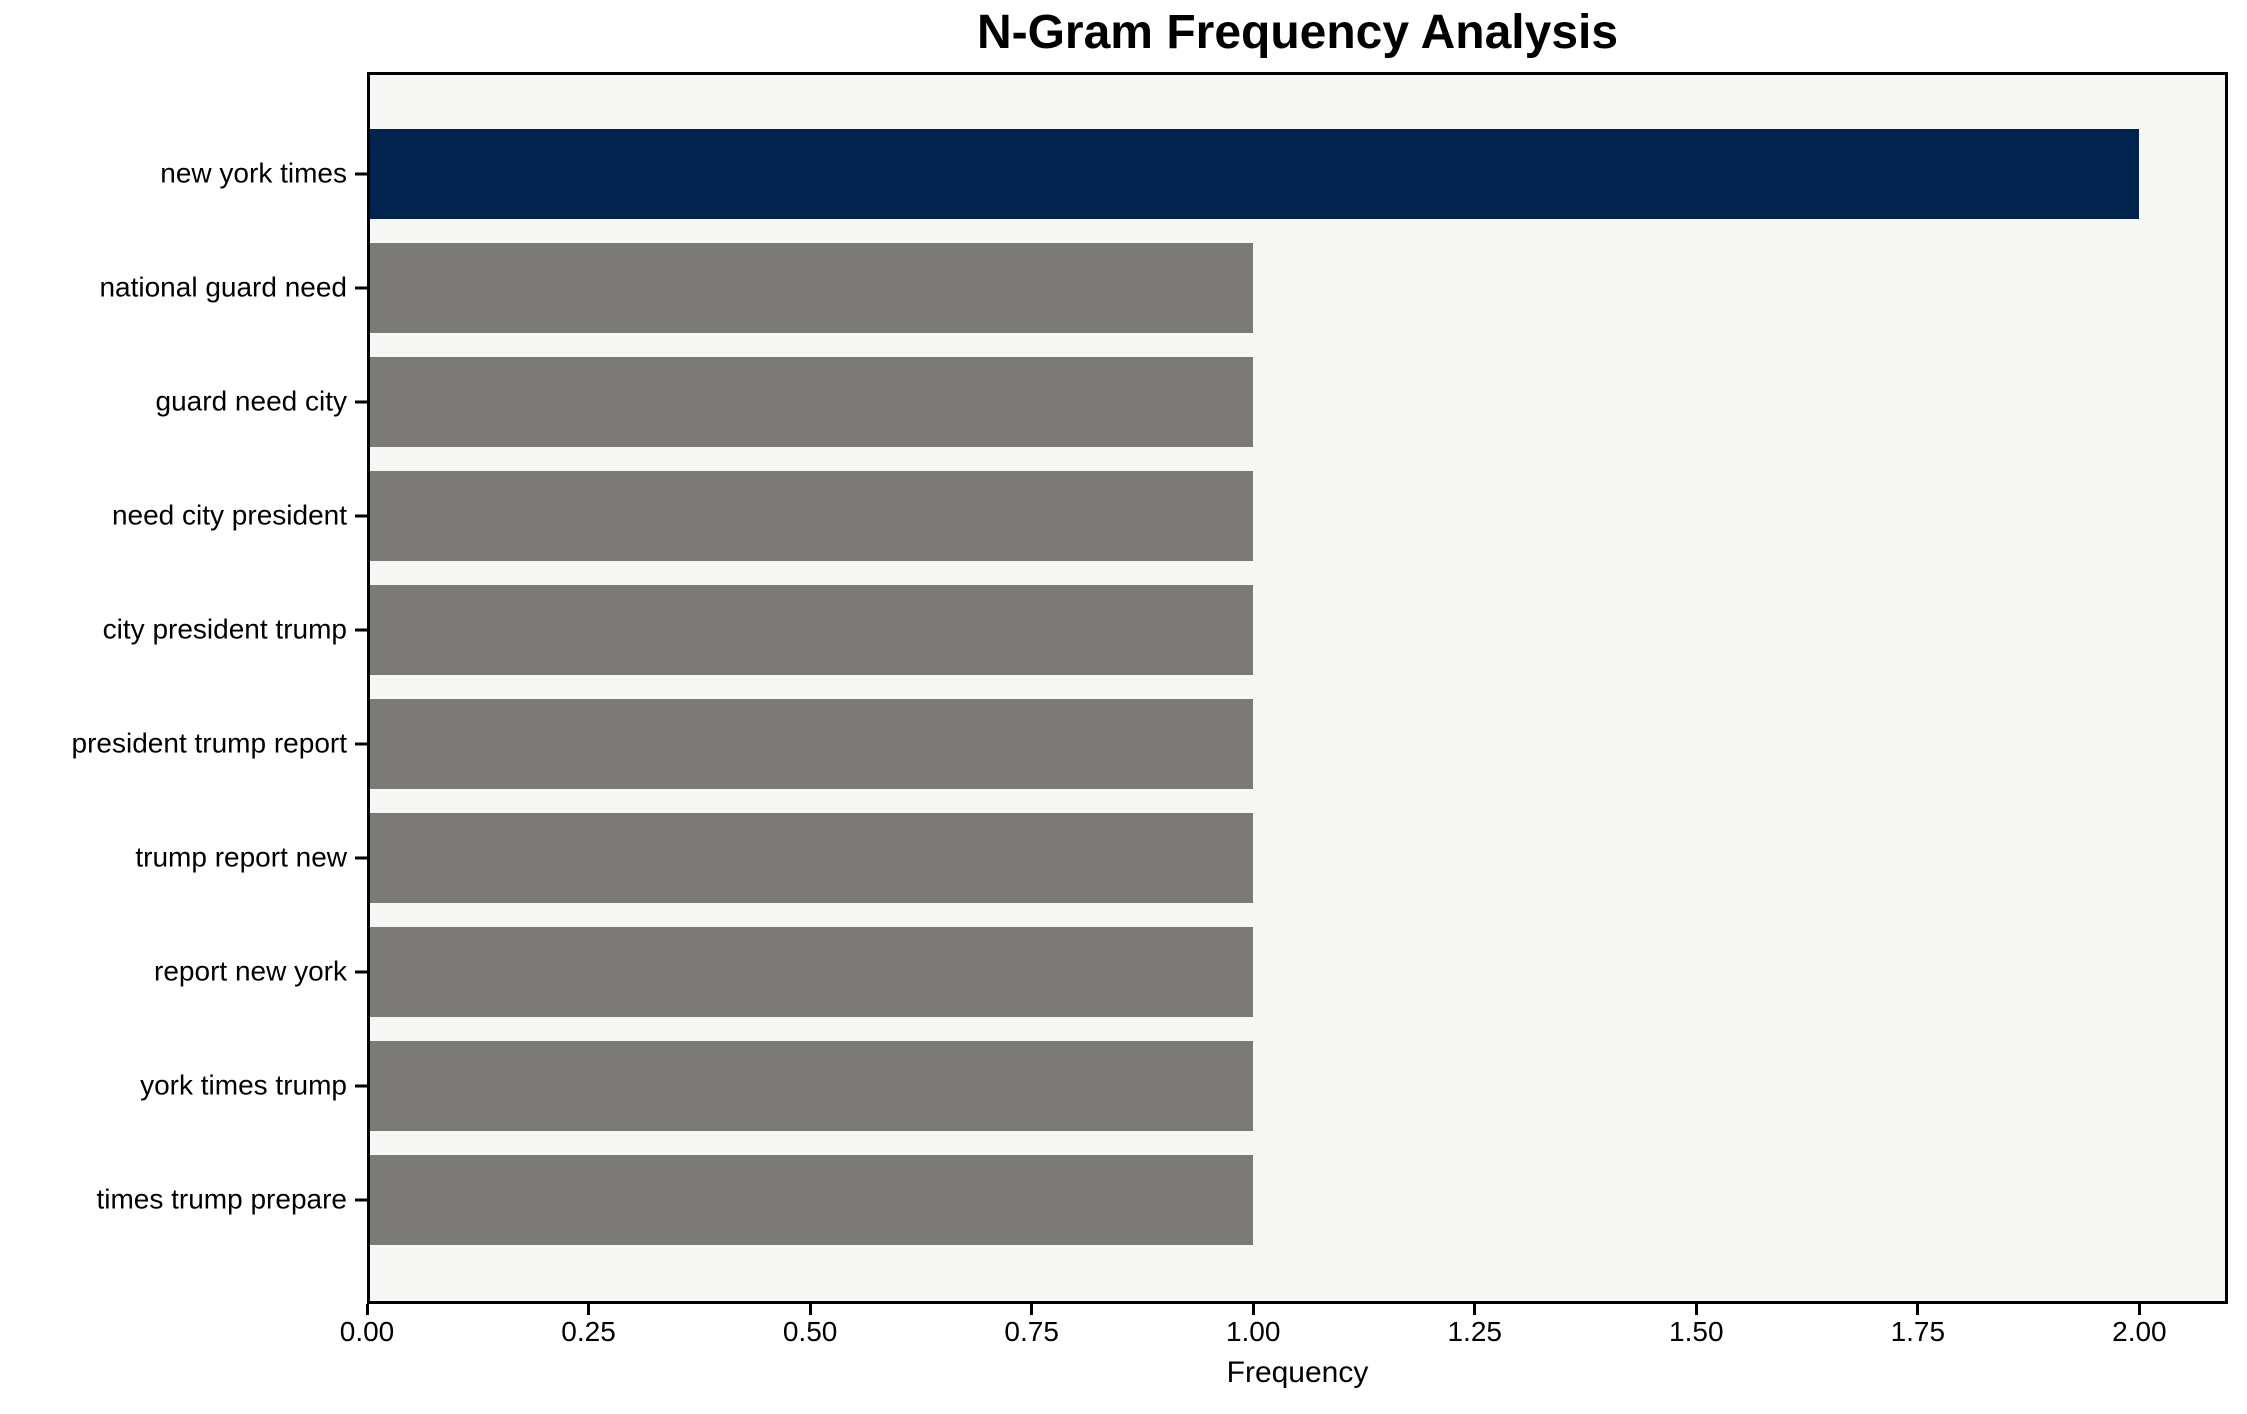  Describe the element at coordinates (209, 743) in the screenshot. I see `y-axis-label: president trump report` at that location.